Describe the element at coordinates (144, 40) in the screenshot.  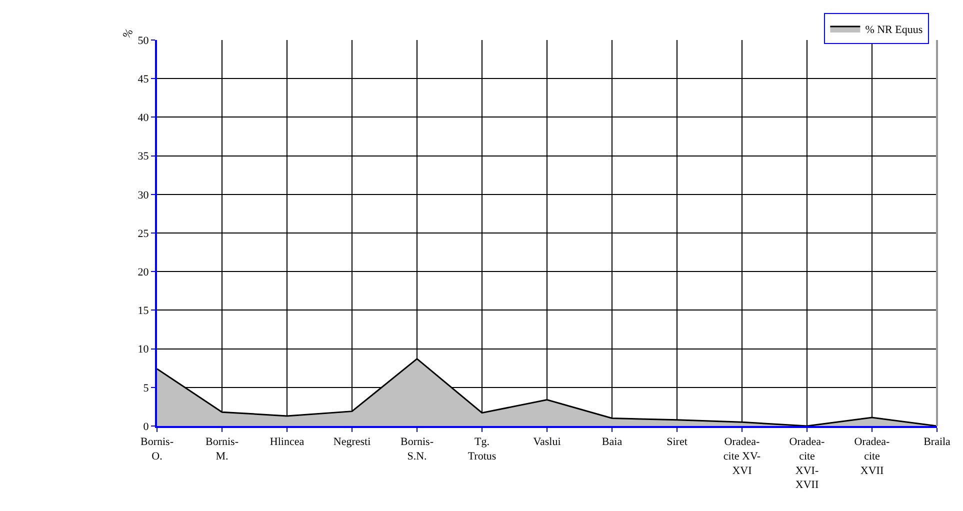
I see `y-tick-label: 50` at that location.